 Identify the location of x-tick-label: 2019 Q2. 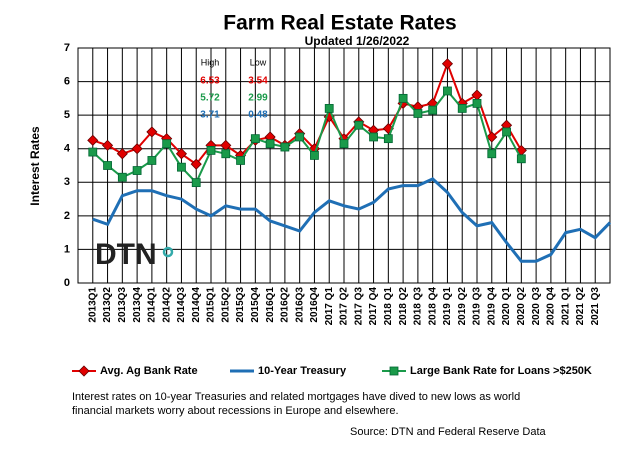
(462, 306).